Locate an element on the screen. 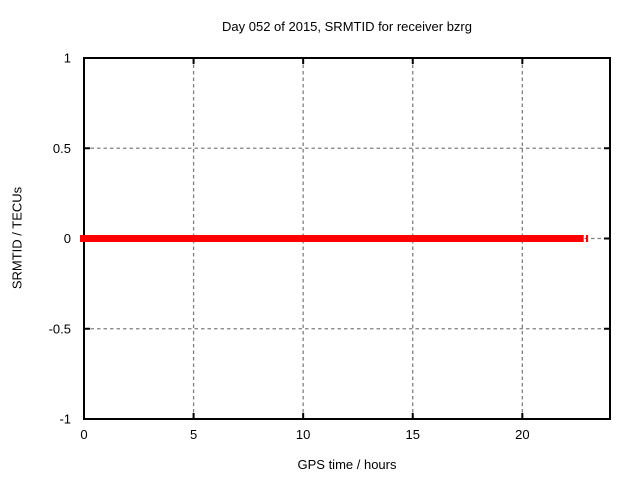 The image size is (640, 480). y-tick-label: -1 is located at coordinates (65, 419).